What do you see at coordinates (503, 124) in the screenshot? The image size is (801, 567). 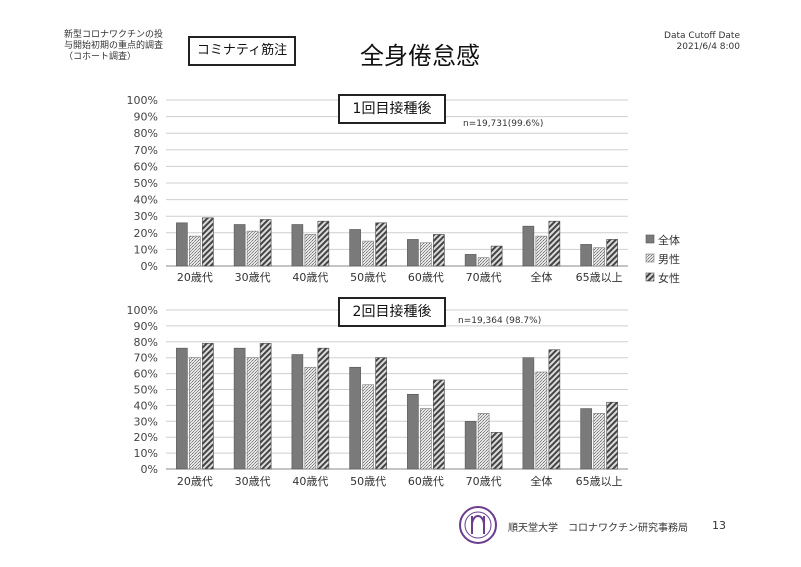 I see `chart1-sample-size: n=19,731(99.6%)` at bounding box center [503, 124].